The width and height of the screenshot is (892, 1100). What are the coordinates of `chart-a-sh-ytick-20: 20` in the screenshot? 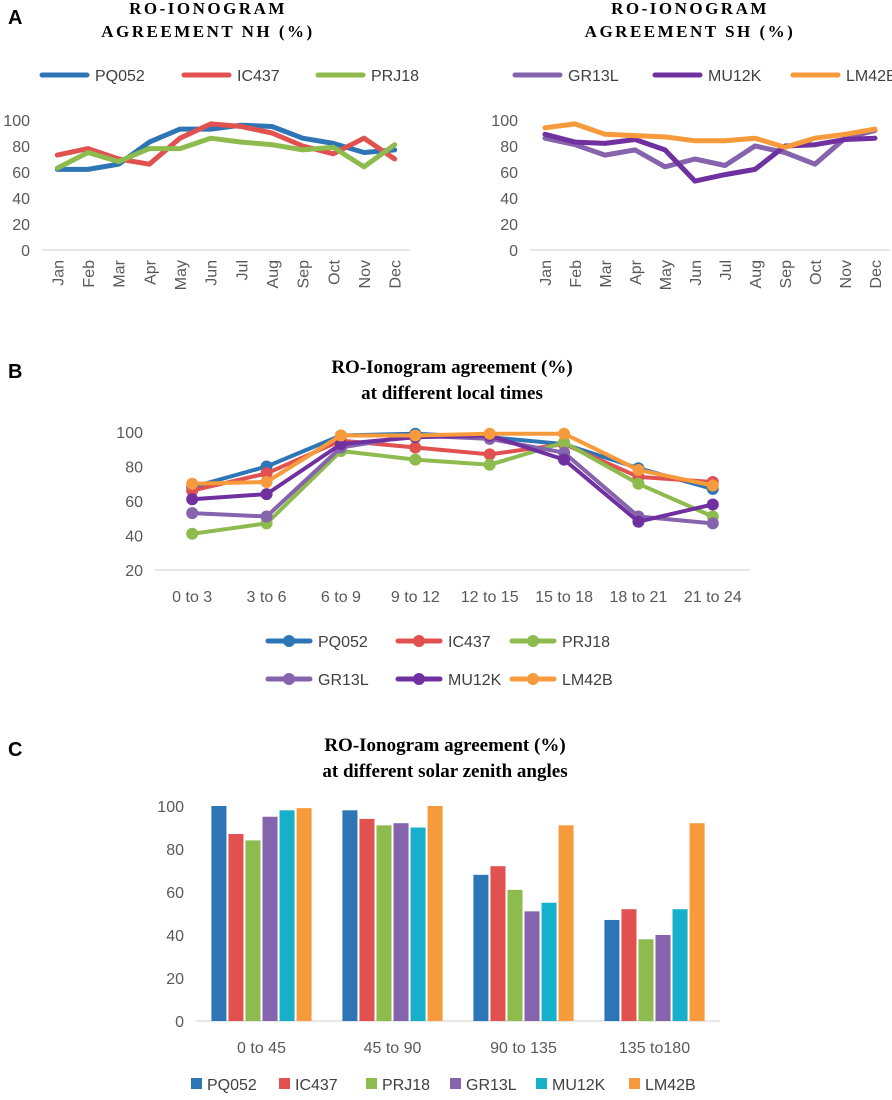 It's located at (509, 225).